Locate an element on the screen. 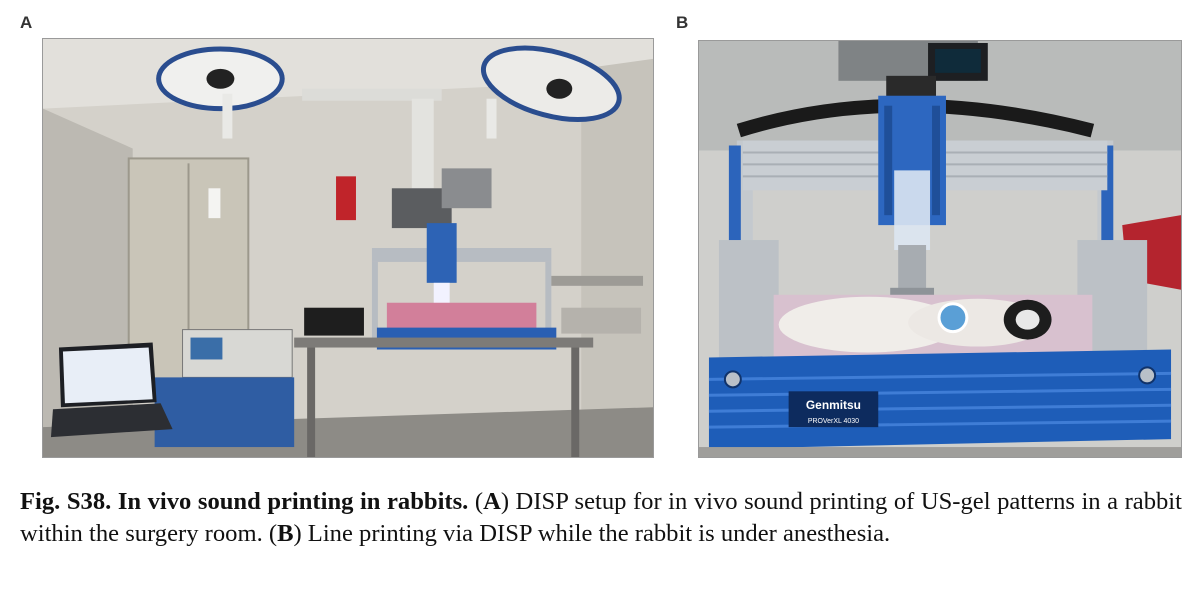 This screenshot has height=605, width=1200. caption-fig-label: Fig. S38. is located at coordinates (66, 501).